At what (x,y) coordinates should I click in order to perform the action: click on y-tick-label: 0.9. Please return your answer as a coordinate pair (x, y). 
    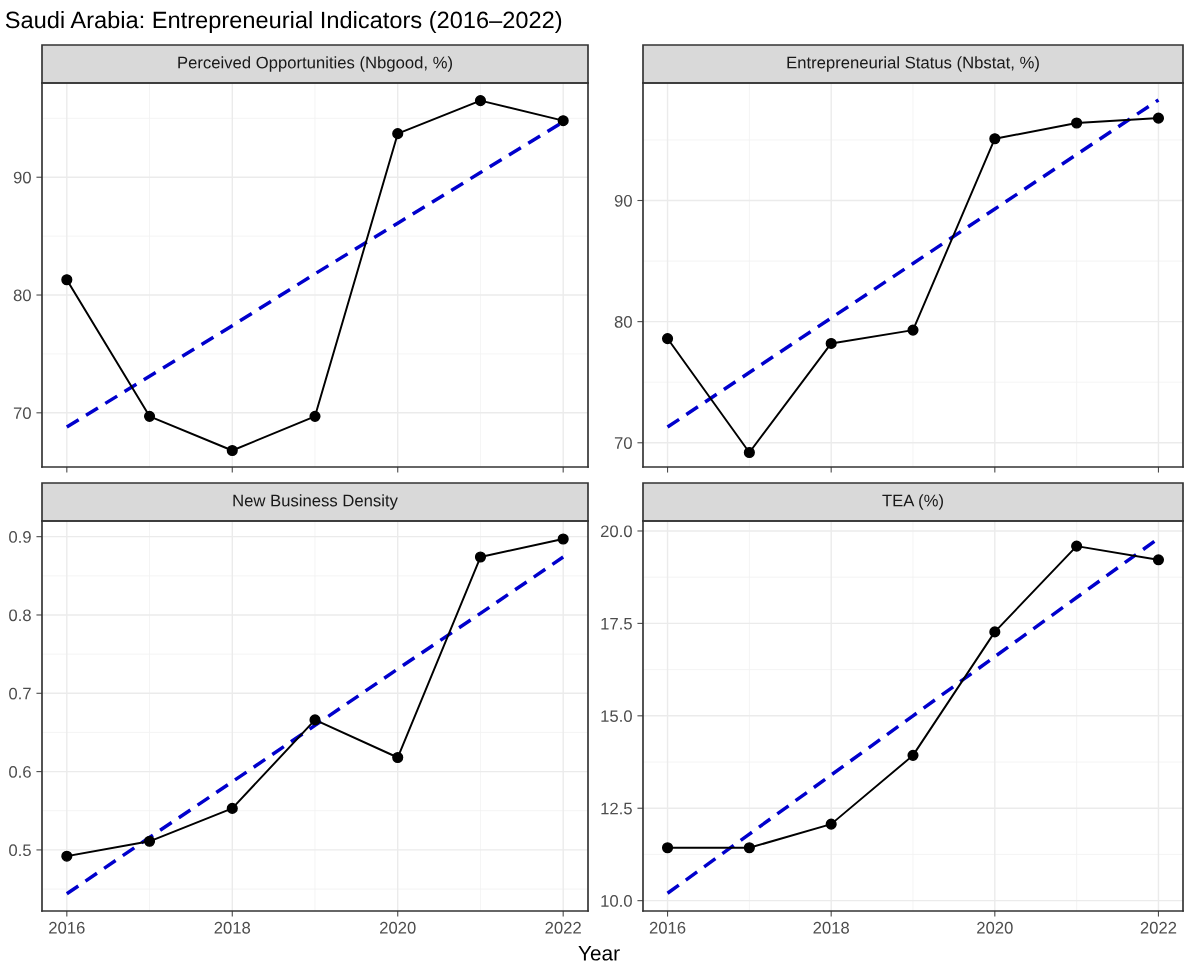
    Looking at the image, I should click on (20, 537).